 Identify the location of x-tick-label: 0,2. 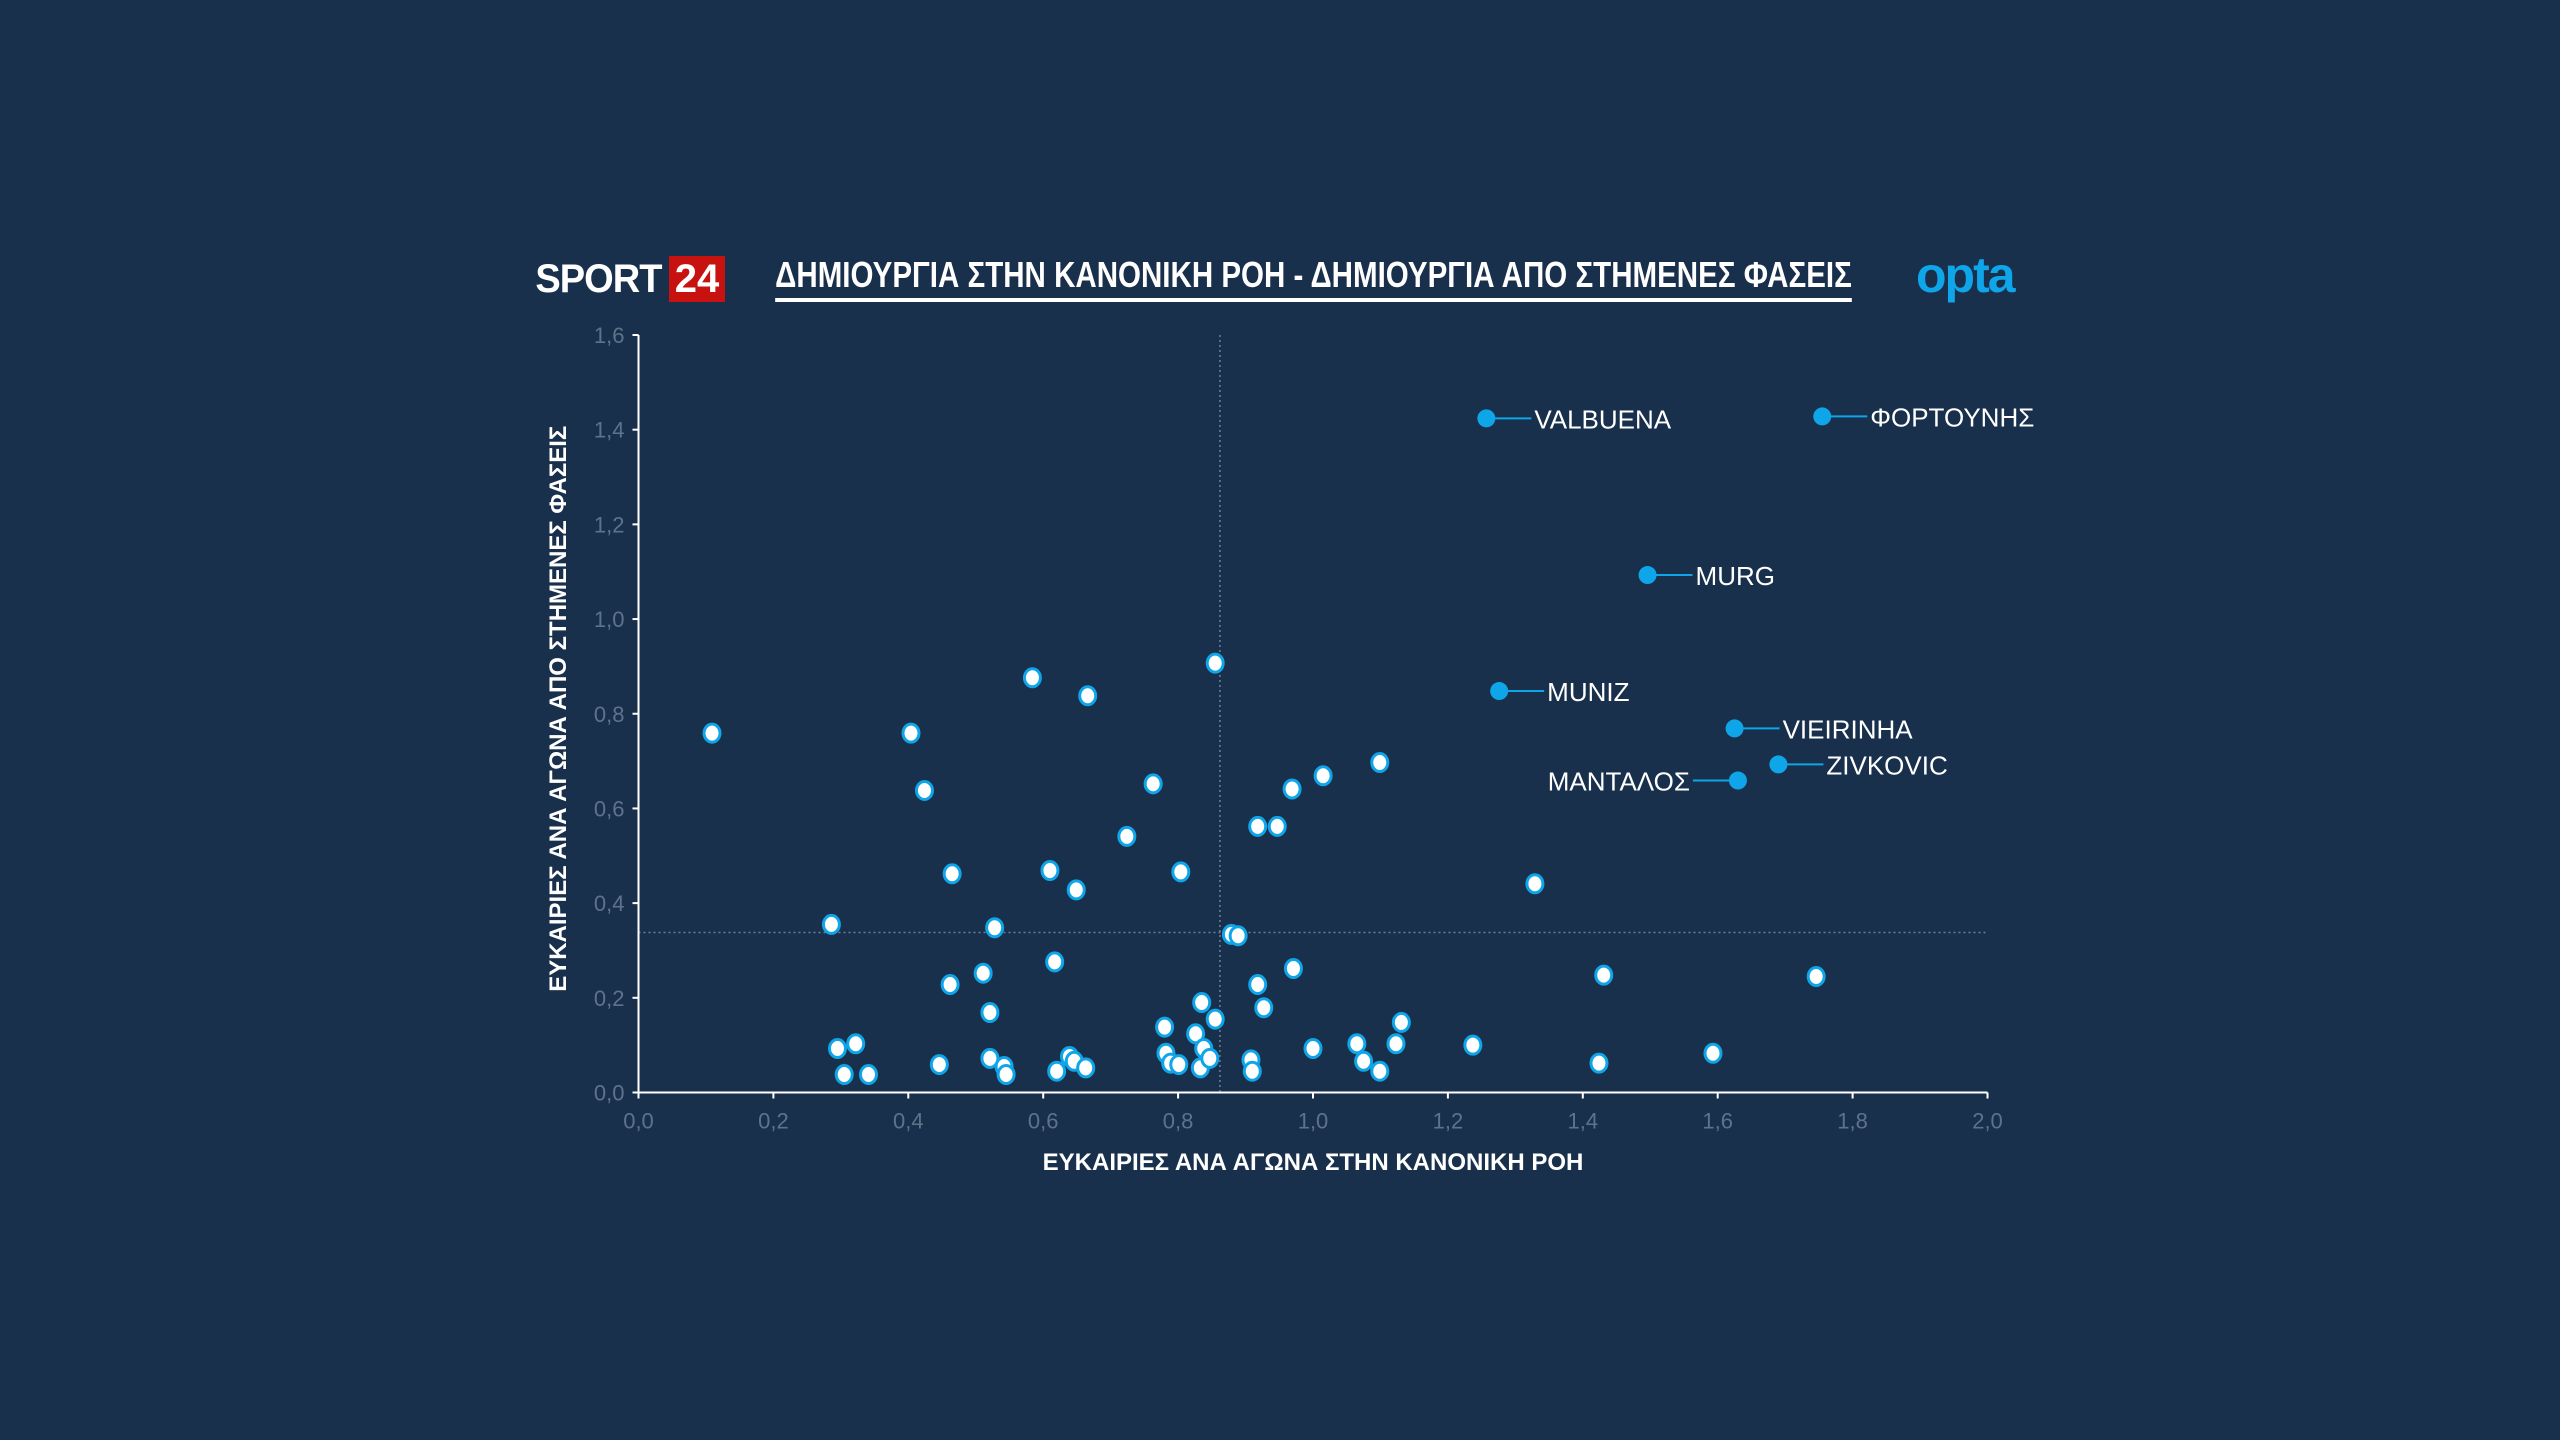
(773, 1121).